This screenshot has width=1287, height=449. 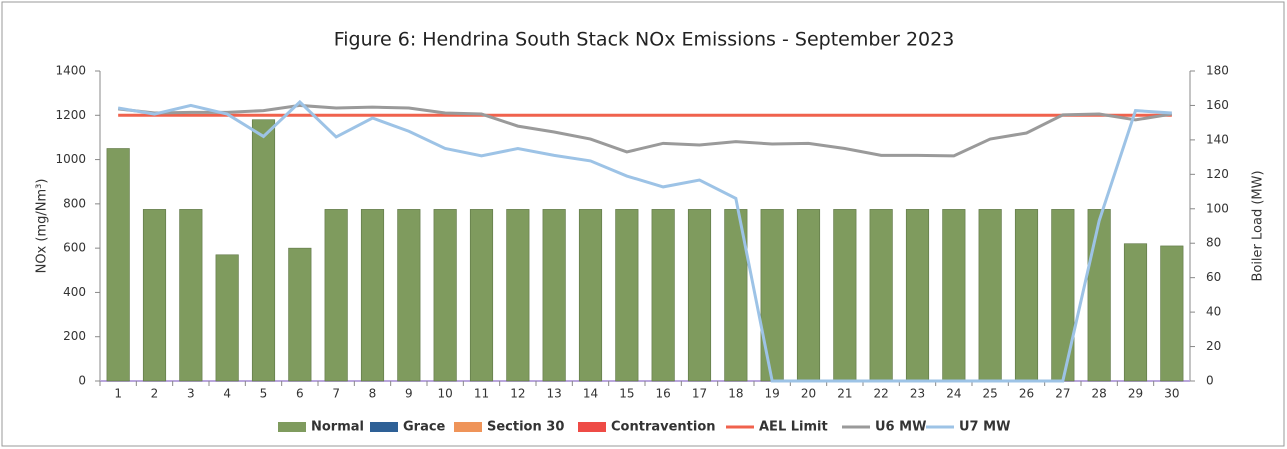 I want to click on x-tick-label: 29, so click(x=1135, y=394).